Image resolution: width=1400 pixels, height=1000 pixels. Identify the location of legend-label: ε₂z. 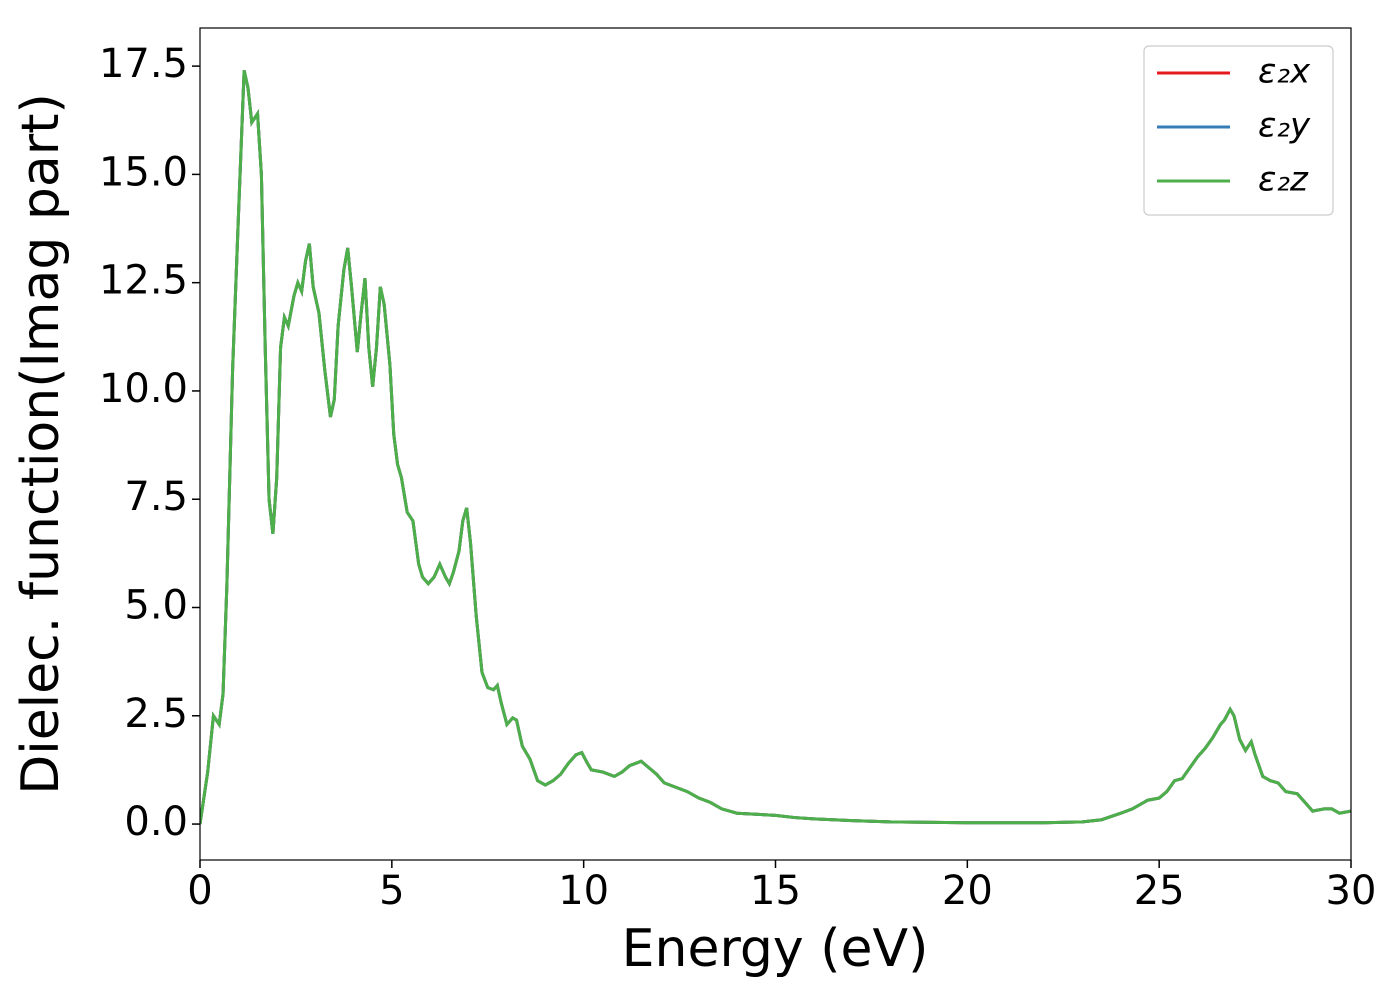
(1283, 180).